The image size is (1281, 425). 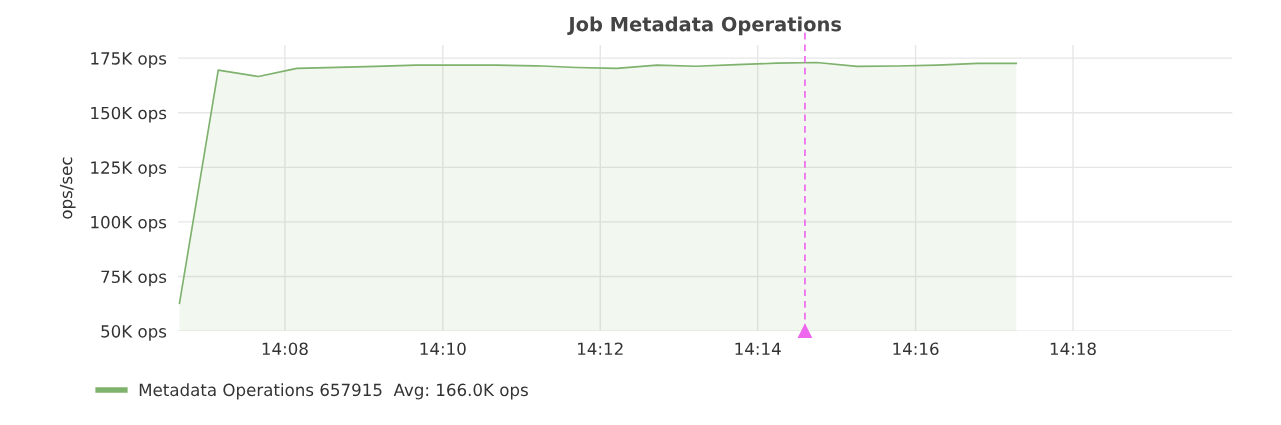 What do you see at coordinates (333, 391) in the screenshot?
I see `legend-label: Metadata Operations 657915 Avg: 166.0K ops` at bounding box center [333, 391].